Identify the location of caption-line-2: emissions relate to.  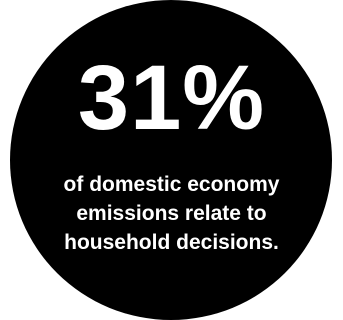
(171, 213).